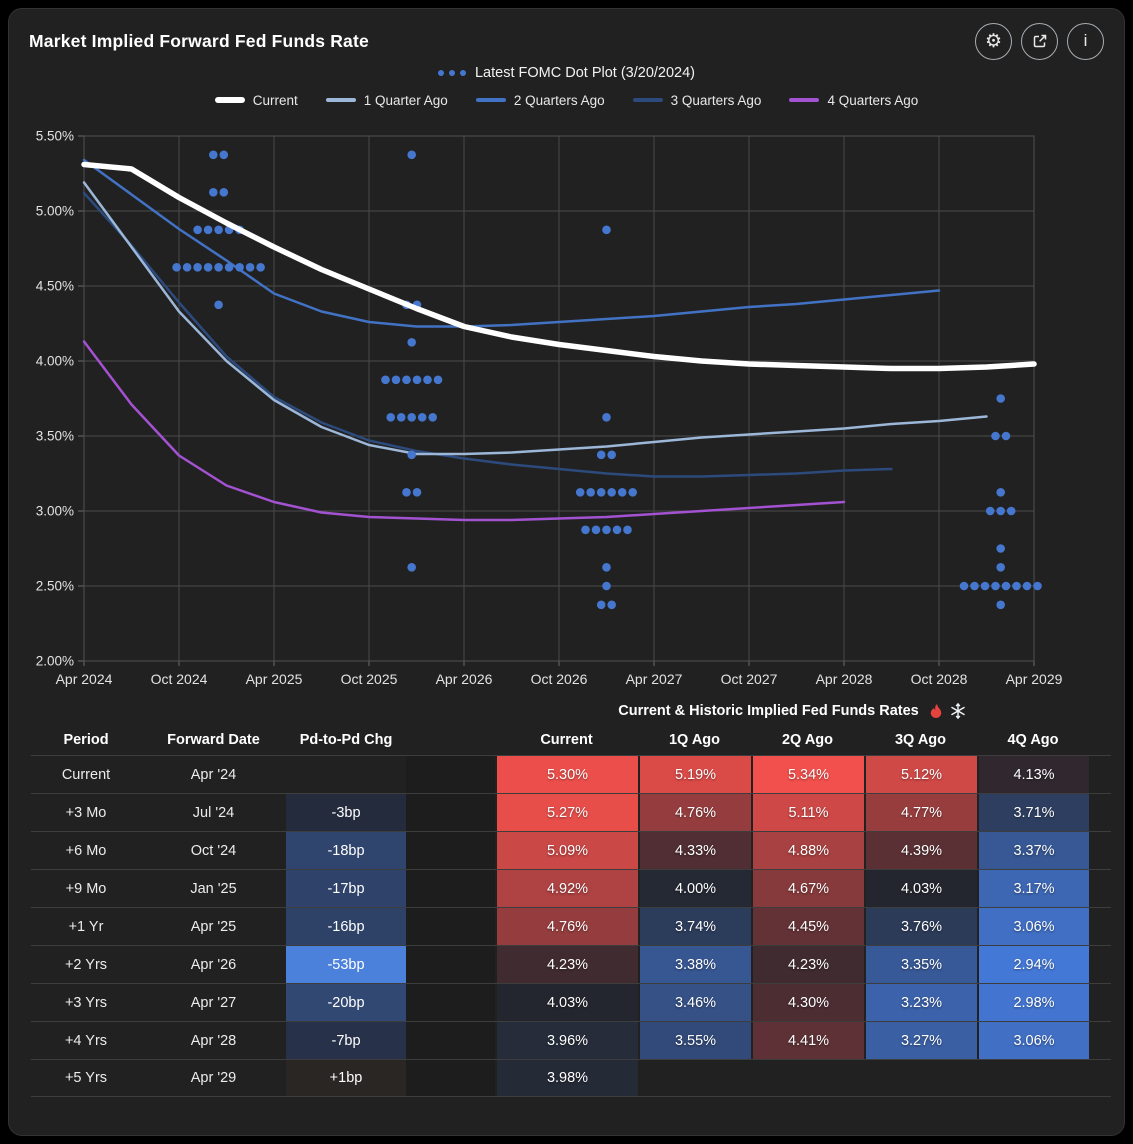 The height and width of the screenshot is (1144, 1133). What do you see at coordinates (584, 73) in the screenshot?
I see `dot-plot-legend-label: Latest FOMC Dot Plot (3/20/2024)` at bounding box center [584, 73].